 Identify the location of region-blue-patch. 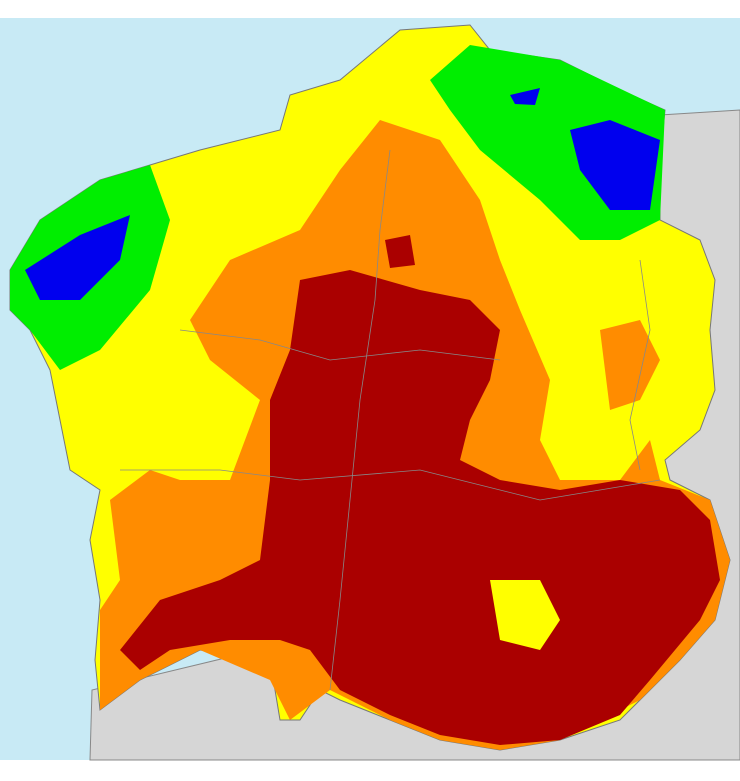
(525, 96).